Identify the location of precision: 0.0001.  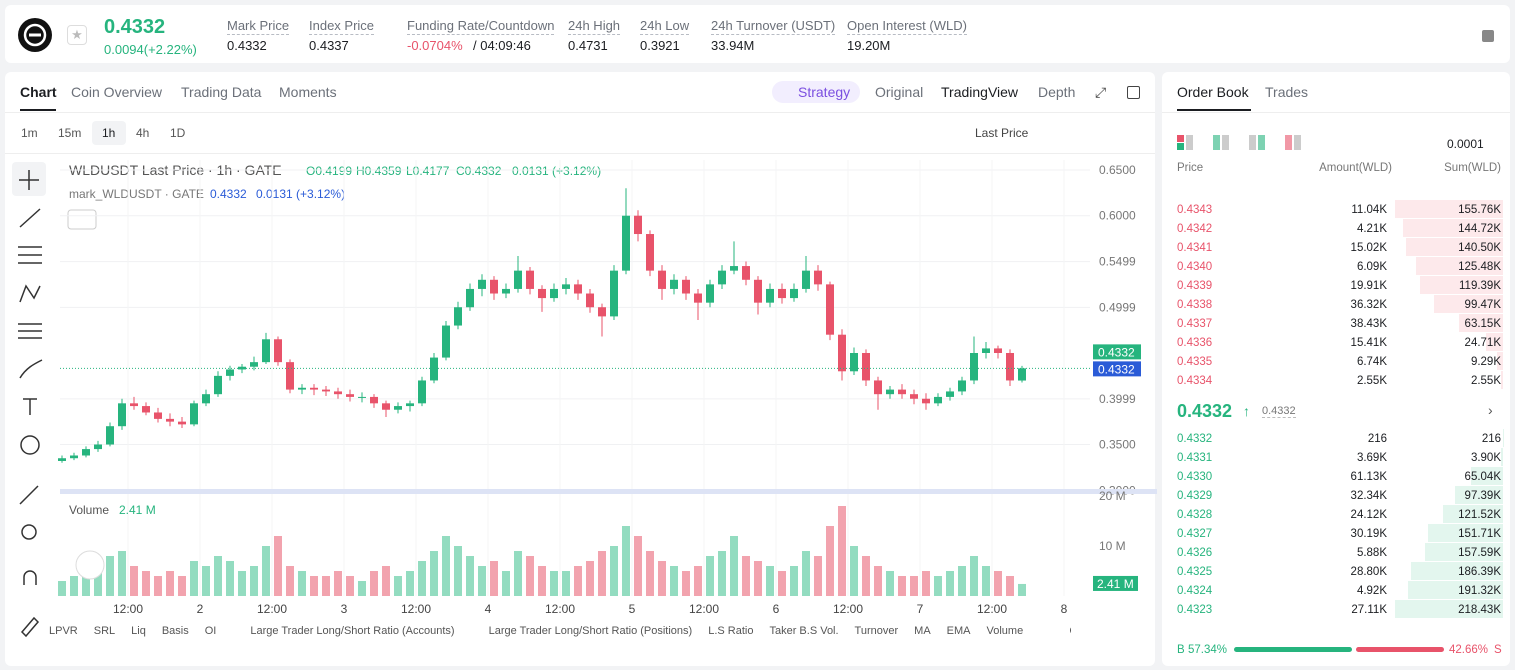
(1465, 144).